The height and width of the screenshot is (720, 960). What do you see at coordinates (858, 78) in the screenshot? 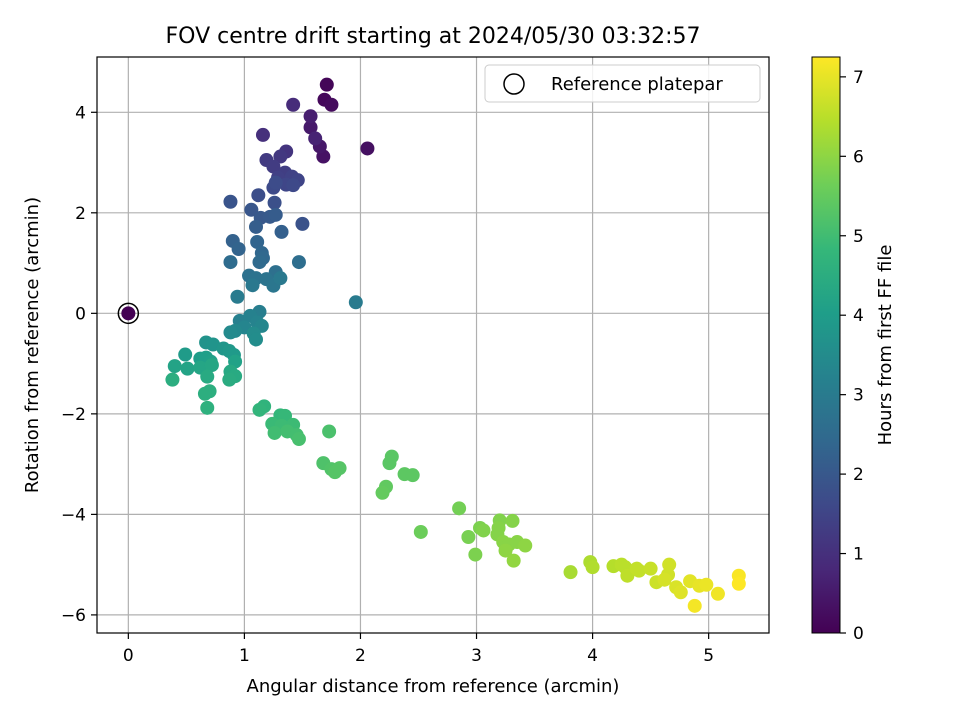
I see `colorbar-tick-label: 7` at bounding box center [858, 78].